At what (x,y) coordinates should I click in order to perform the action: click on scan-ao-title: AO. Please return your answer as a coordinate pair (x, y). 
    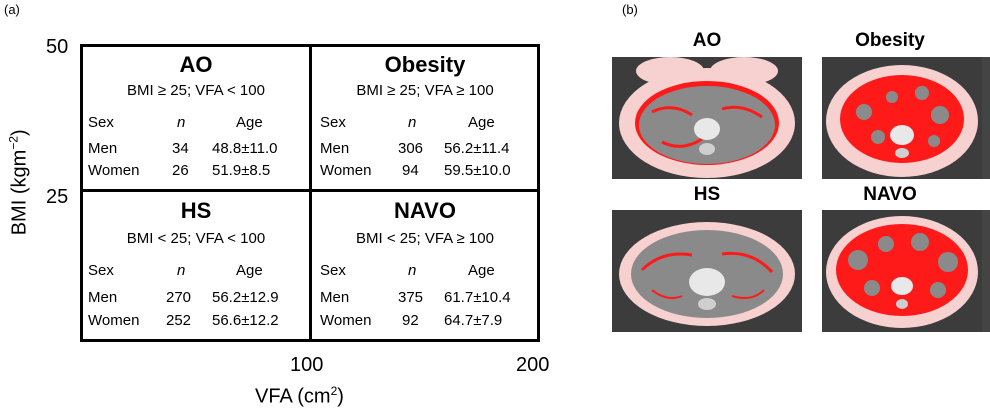
    Looking at the image, I should click on (707, 40).